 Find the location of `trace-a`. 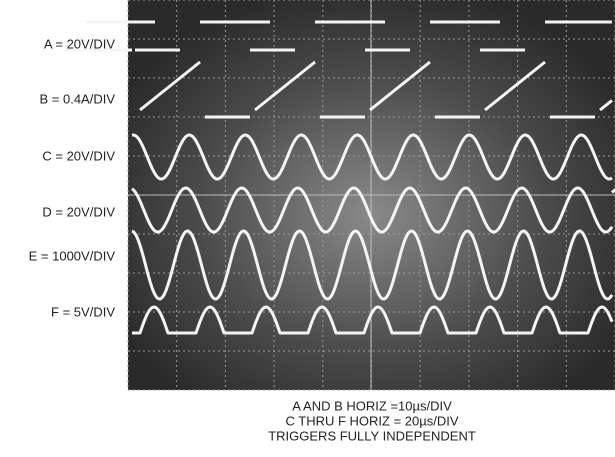

trace-a is located at coordinates (338, 36).